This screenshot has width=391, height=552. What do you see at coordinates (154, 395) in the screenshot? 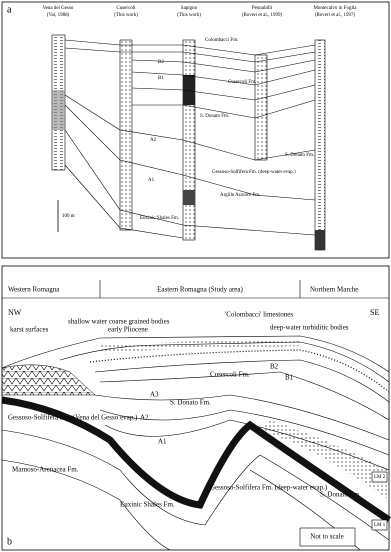
I see `annotation: A3` at bounding box center [154, 395].